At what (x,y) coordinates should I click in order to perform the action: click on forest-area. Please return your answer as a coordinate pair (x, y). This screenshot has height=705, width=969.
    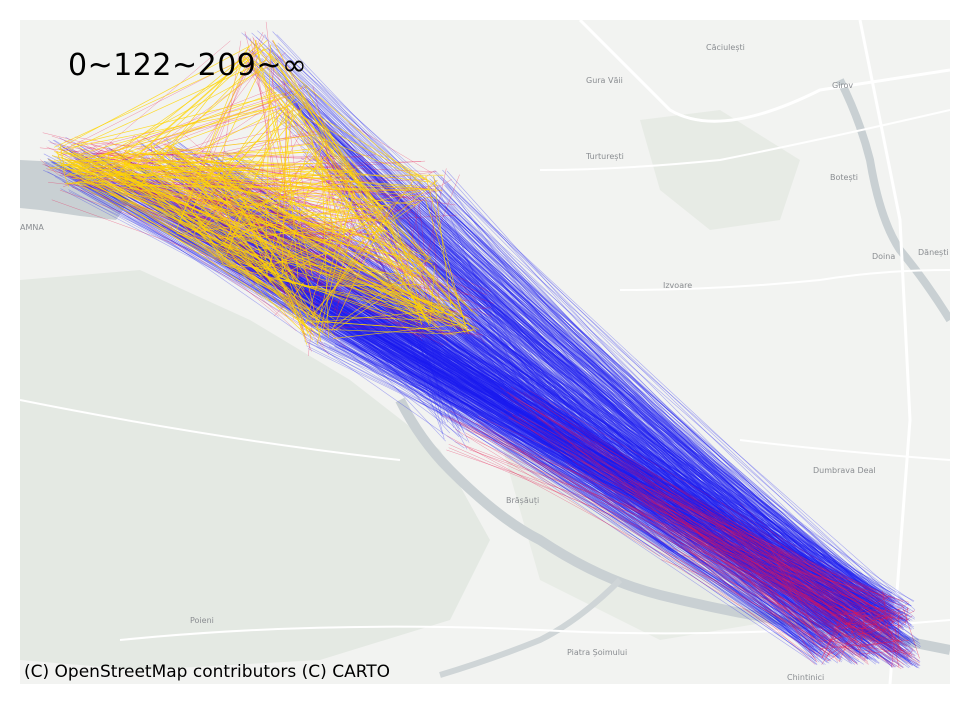
    Looking at the image, I should click on (640, 540).